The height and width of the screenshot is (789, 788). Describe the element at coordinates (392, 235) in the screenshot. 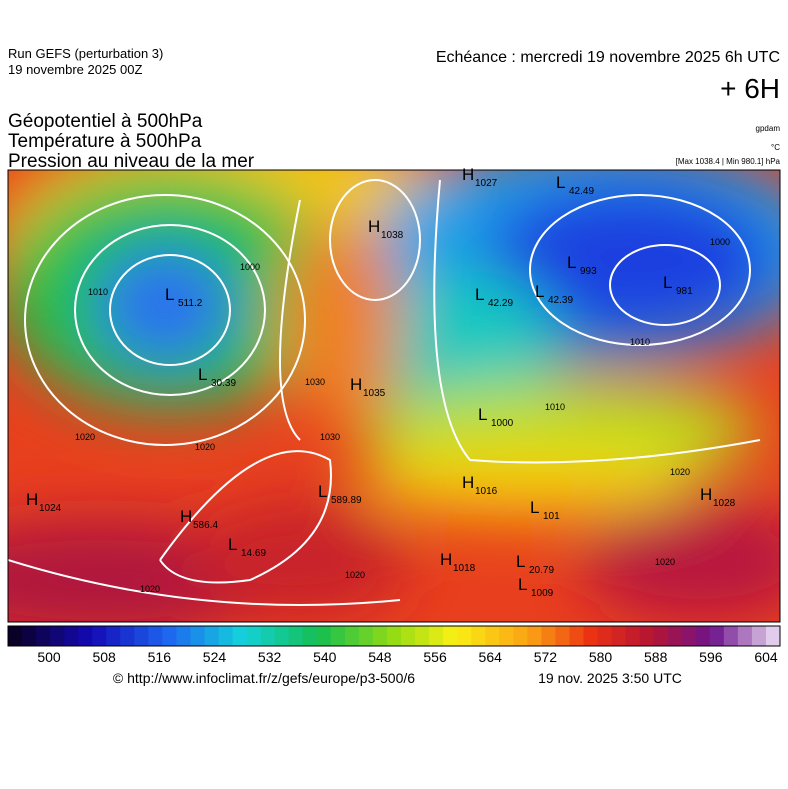

I see `center-value: 1038` at that location.